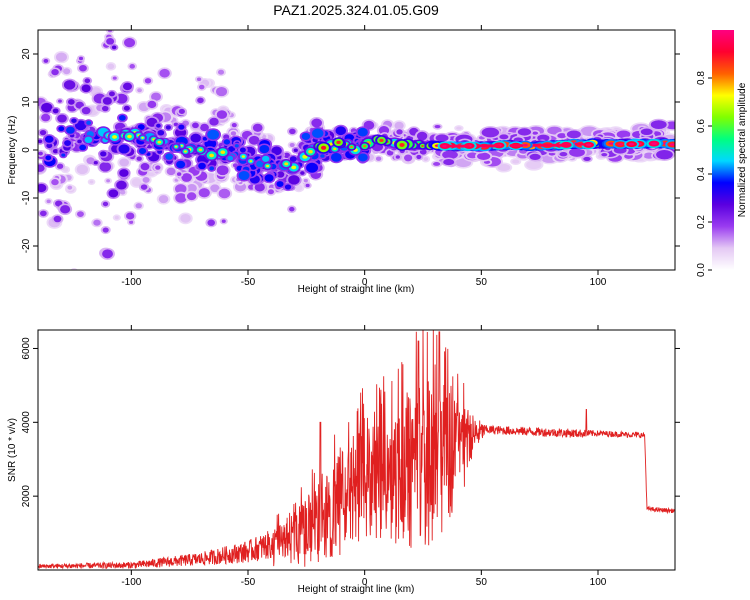 The height and width of the screenshot is (600, 750). Describe the element at coordinates (26, 150) in the screenshot. I see `y-tick-label: 0` at that location.